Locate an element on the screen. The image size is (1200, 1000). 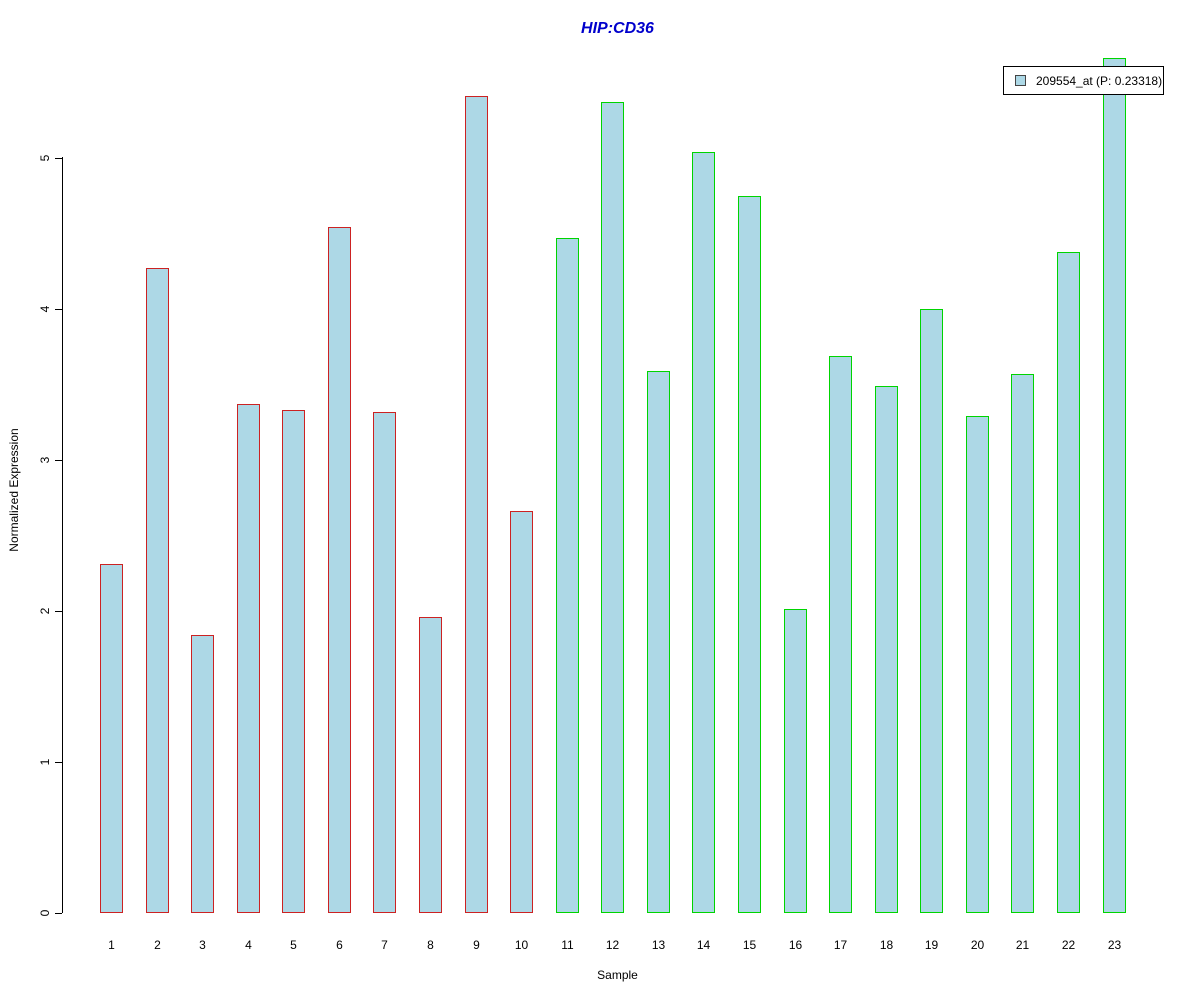
x-tick-label-16: 16 is located at coordinates (795, 945).